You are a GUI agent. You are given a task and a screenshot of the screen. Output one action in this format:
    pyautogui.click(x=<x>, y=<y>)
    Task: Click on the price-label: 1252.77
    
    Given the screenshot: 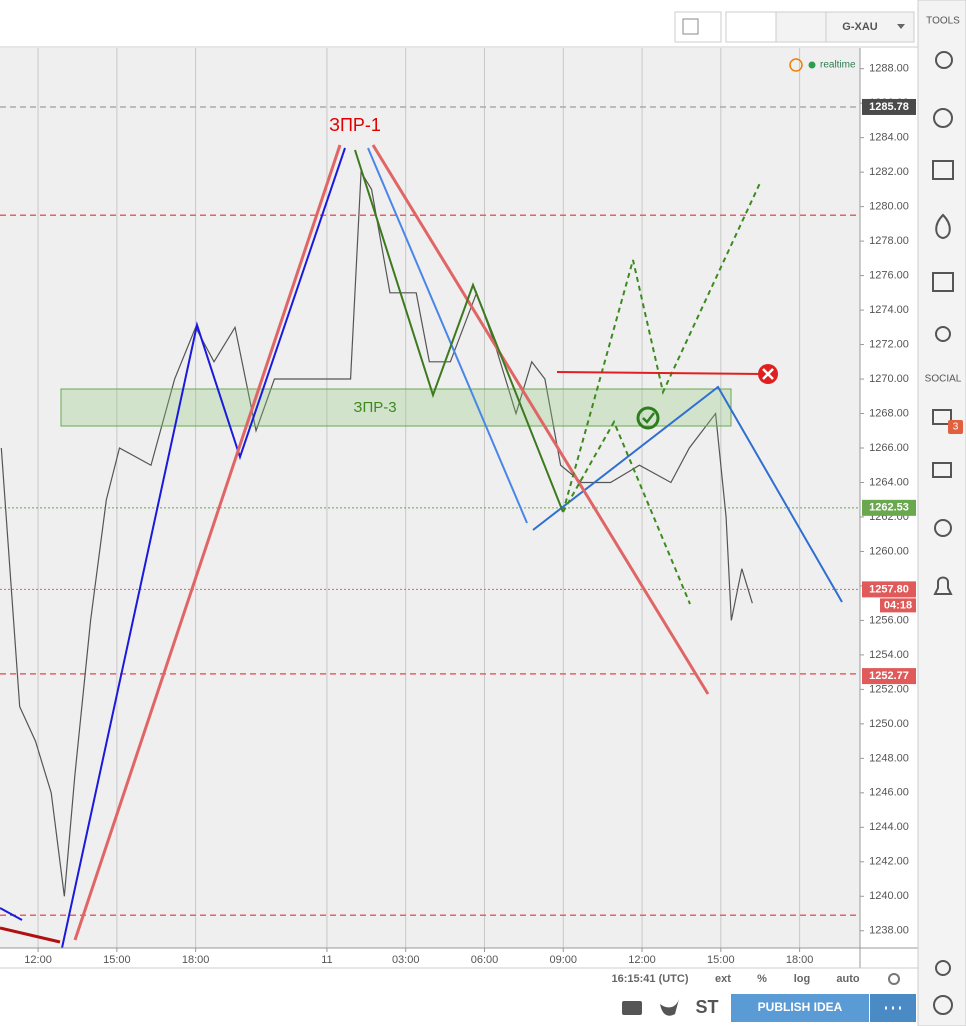 What is the action you would take?
    pyautogui.click(x=889, y=676)
    